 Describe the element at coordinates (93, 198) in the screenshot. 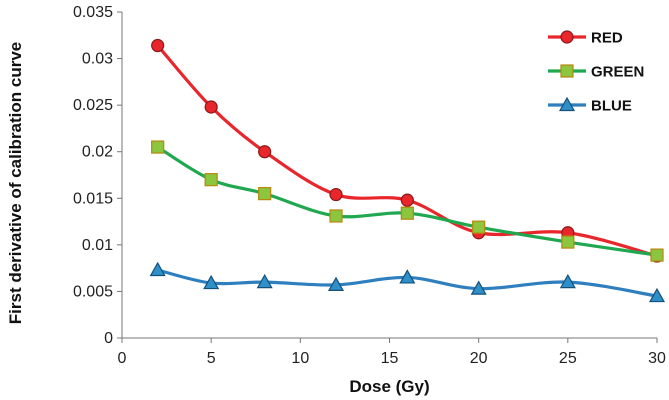

I see `y-tick-label: 0.015` at that location.